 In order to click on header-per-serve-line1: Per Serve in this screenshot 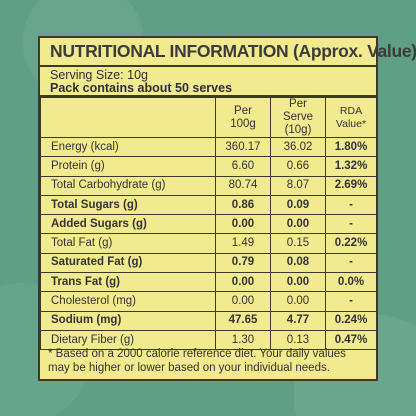, I will do `click(298, 110)`.